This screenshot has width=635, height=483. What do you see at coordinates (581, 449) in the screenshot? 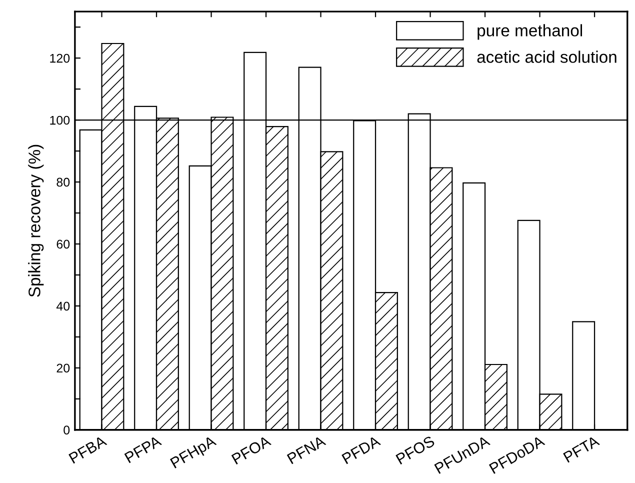
I see `x-tick-label: PFTA` at bounding box center [581, 449].